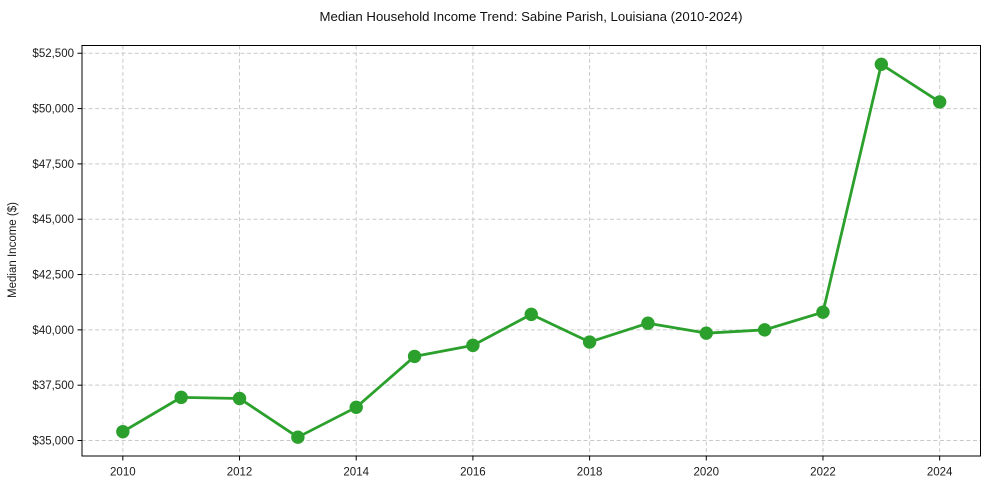  I want to click on data-point-2019, so click(648, 323).